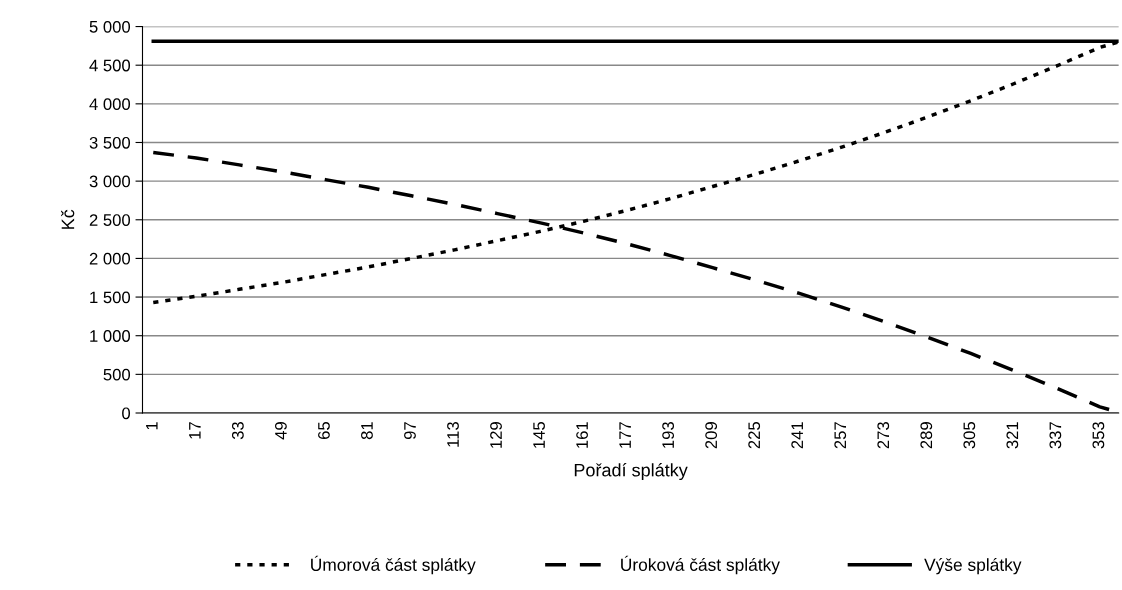 This screenshot has width=1122, height=590. I want to click on x-tick-label: 305, so click(969, 435).